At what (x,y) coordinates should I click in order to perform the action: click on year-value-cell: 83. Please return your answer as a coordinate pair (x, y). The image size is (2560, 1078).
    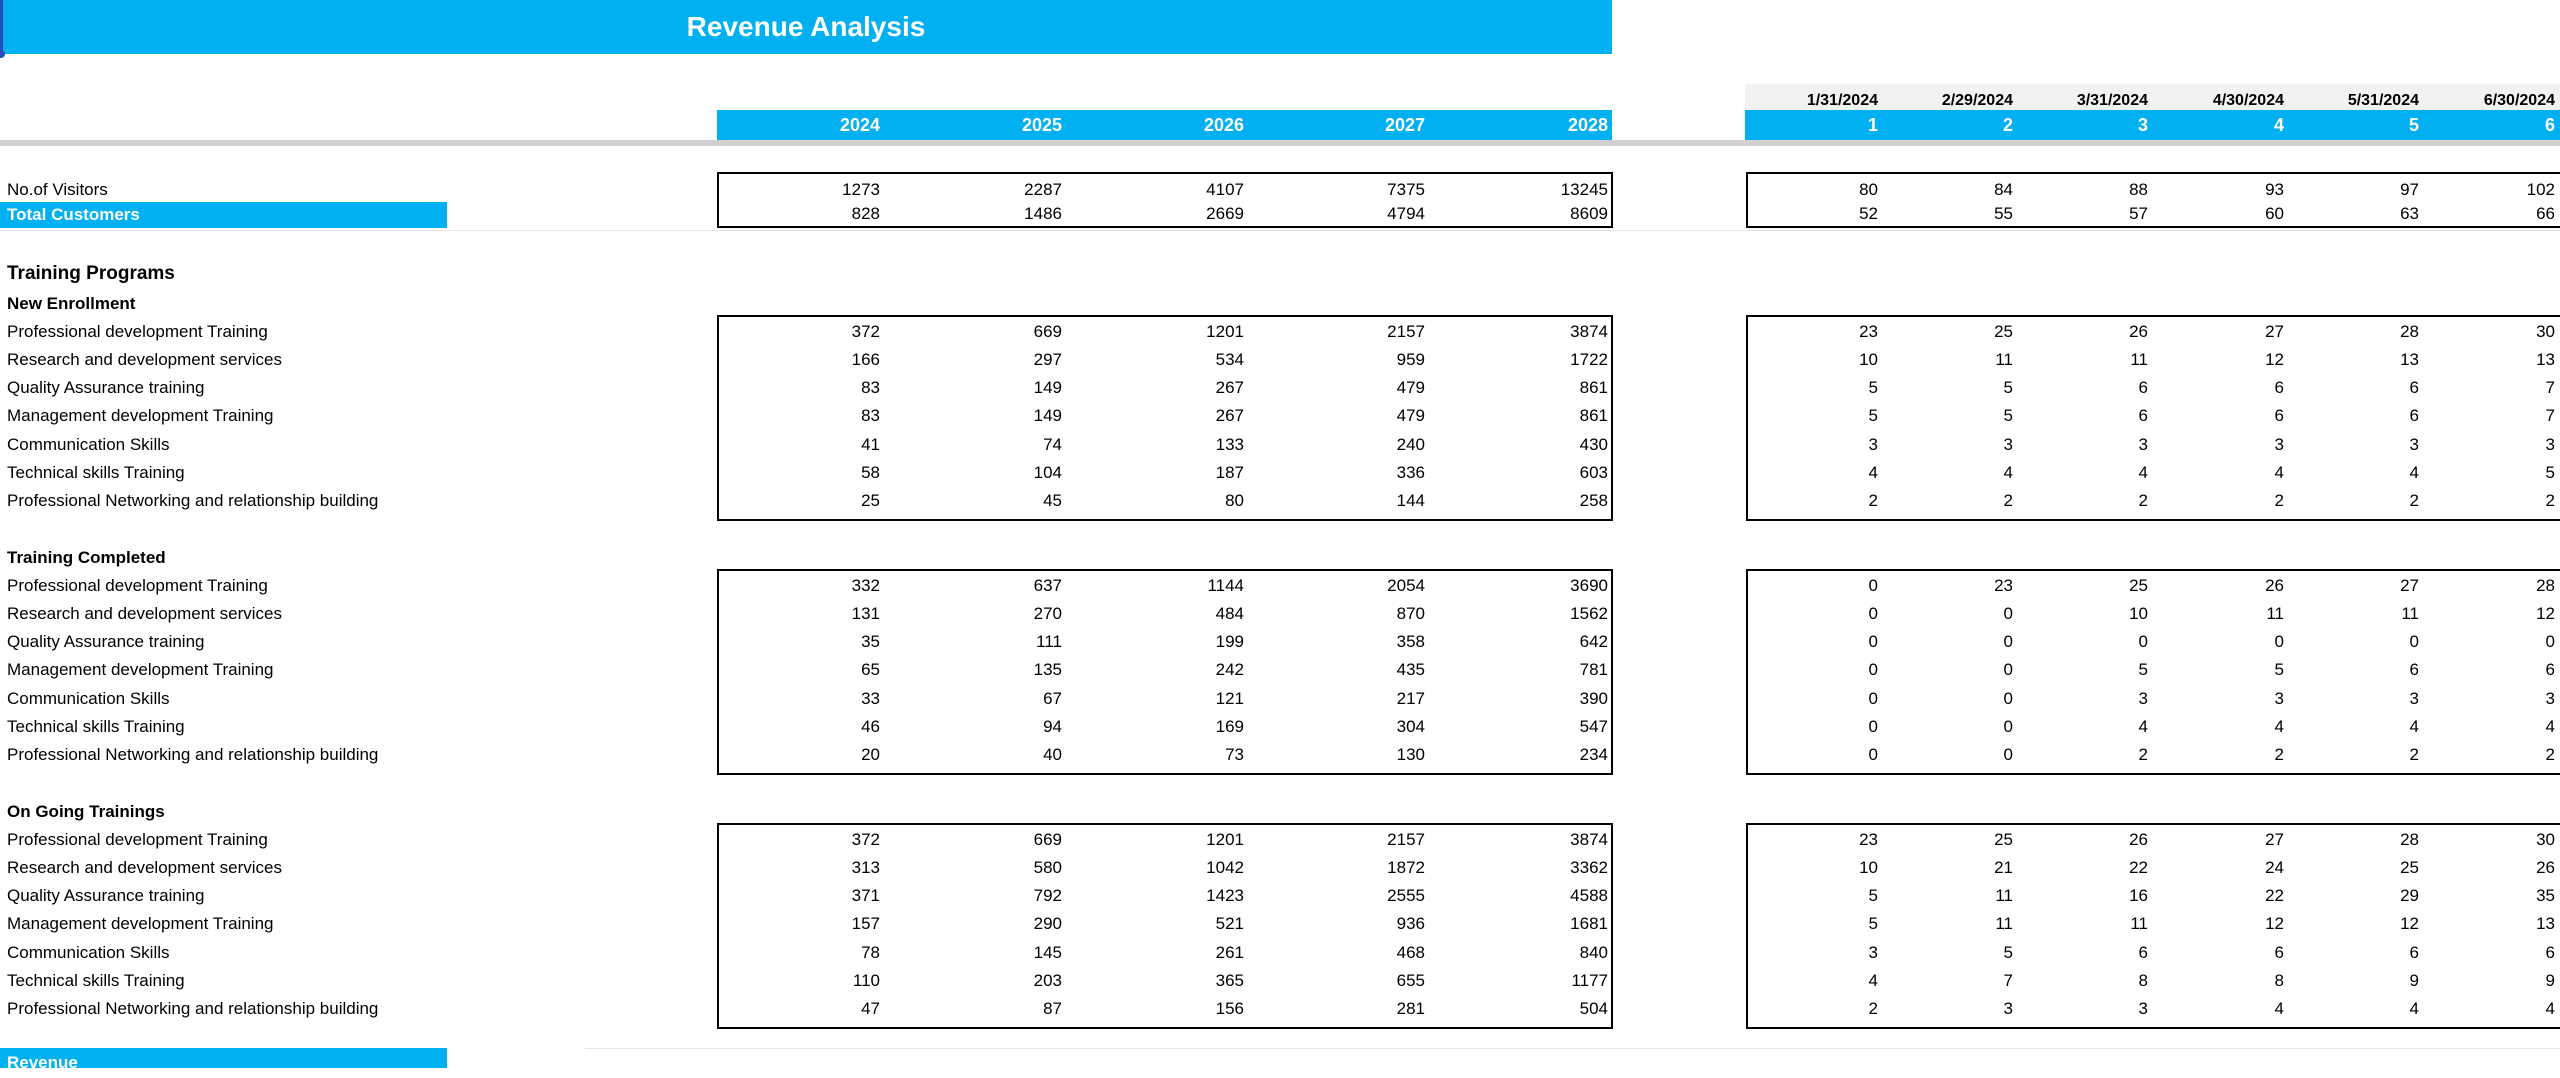
    Looking at the image, I should click on (870, 388).